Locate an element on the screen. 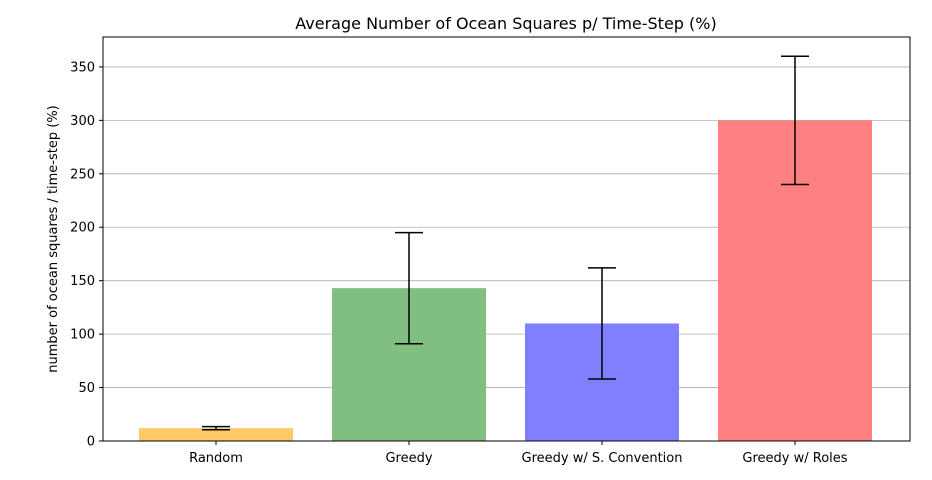 This screenshot has width=932, height=480. x-tick-label: Greedy w/ S. Convention is located at coordinates (602, 458).